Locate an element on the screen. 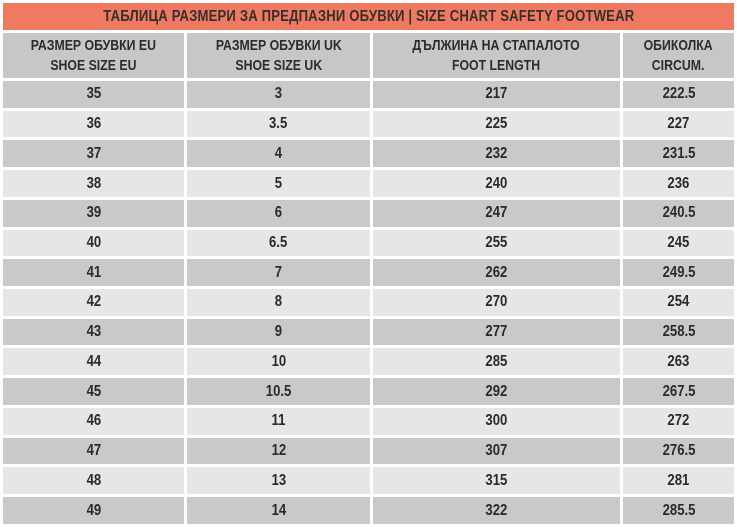 This screenshot has height=527, width=737. cell-shoe-size-eu: 39 is located at coordinates (93, 213).